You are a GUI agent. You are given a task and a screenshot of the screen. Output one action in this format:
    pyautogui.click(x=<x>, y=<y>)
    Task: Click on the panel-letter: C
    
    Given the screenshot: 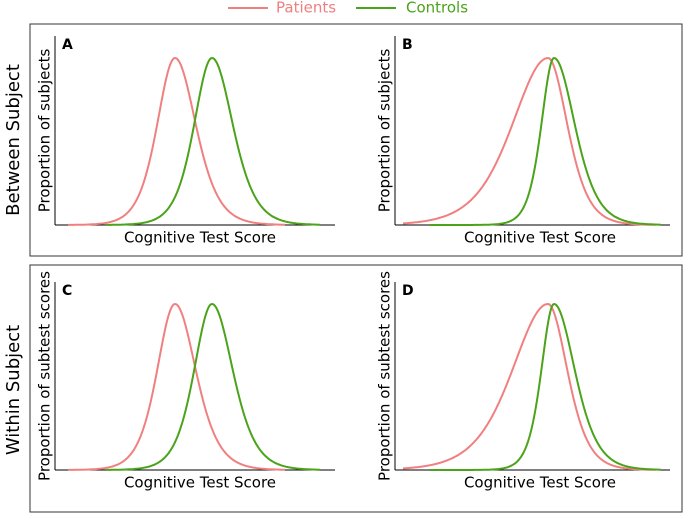 What is the action you would take?
    pyautogui.click(x=67, y=291)
    